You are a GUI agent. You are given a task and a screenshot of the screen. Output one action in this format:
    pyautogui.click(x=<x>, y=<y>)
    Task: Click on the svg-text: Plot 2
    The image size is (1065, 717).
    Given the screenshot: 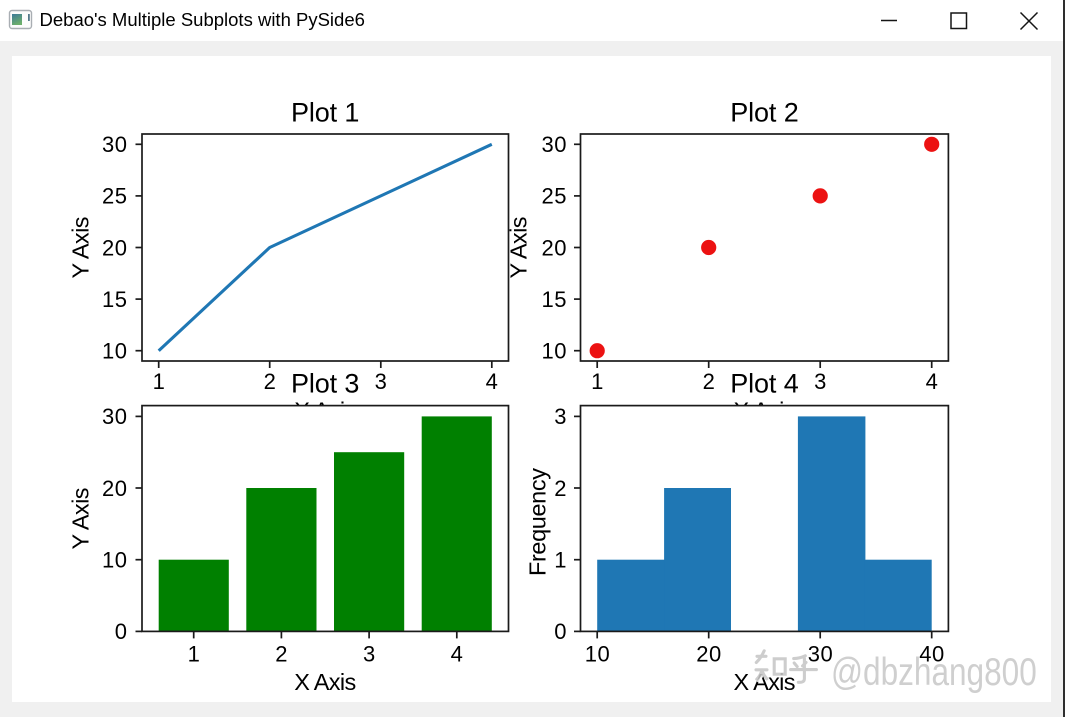 What is the action you would take?
    pyautogui.click(x=764, y=113)
    